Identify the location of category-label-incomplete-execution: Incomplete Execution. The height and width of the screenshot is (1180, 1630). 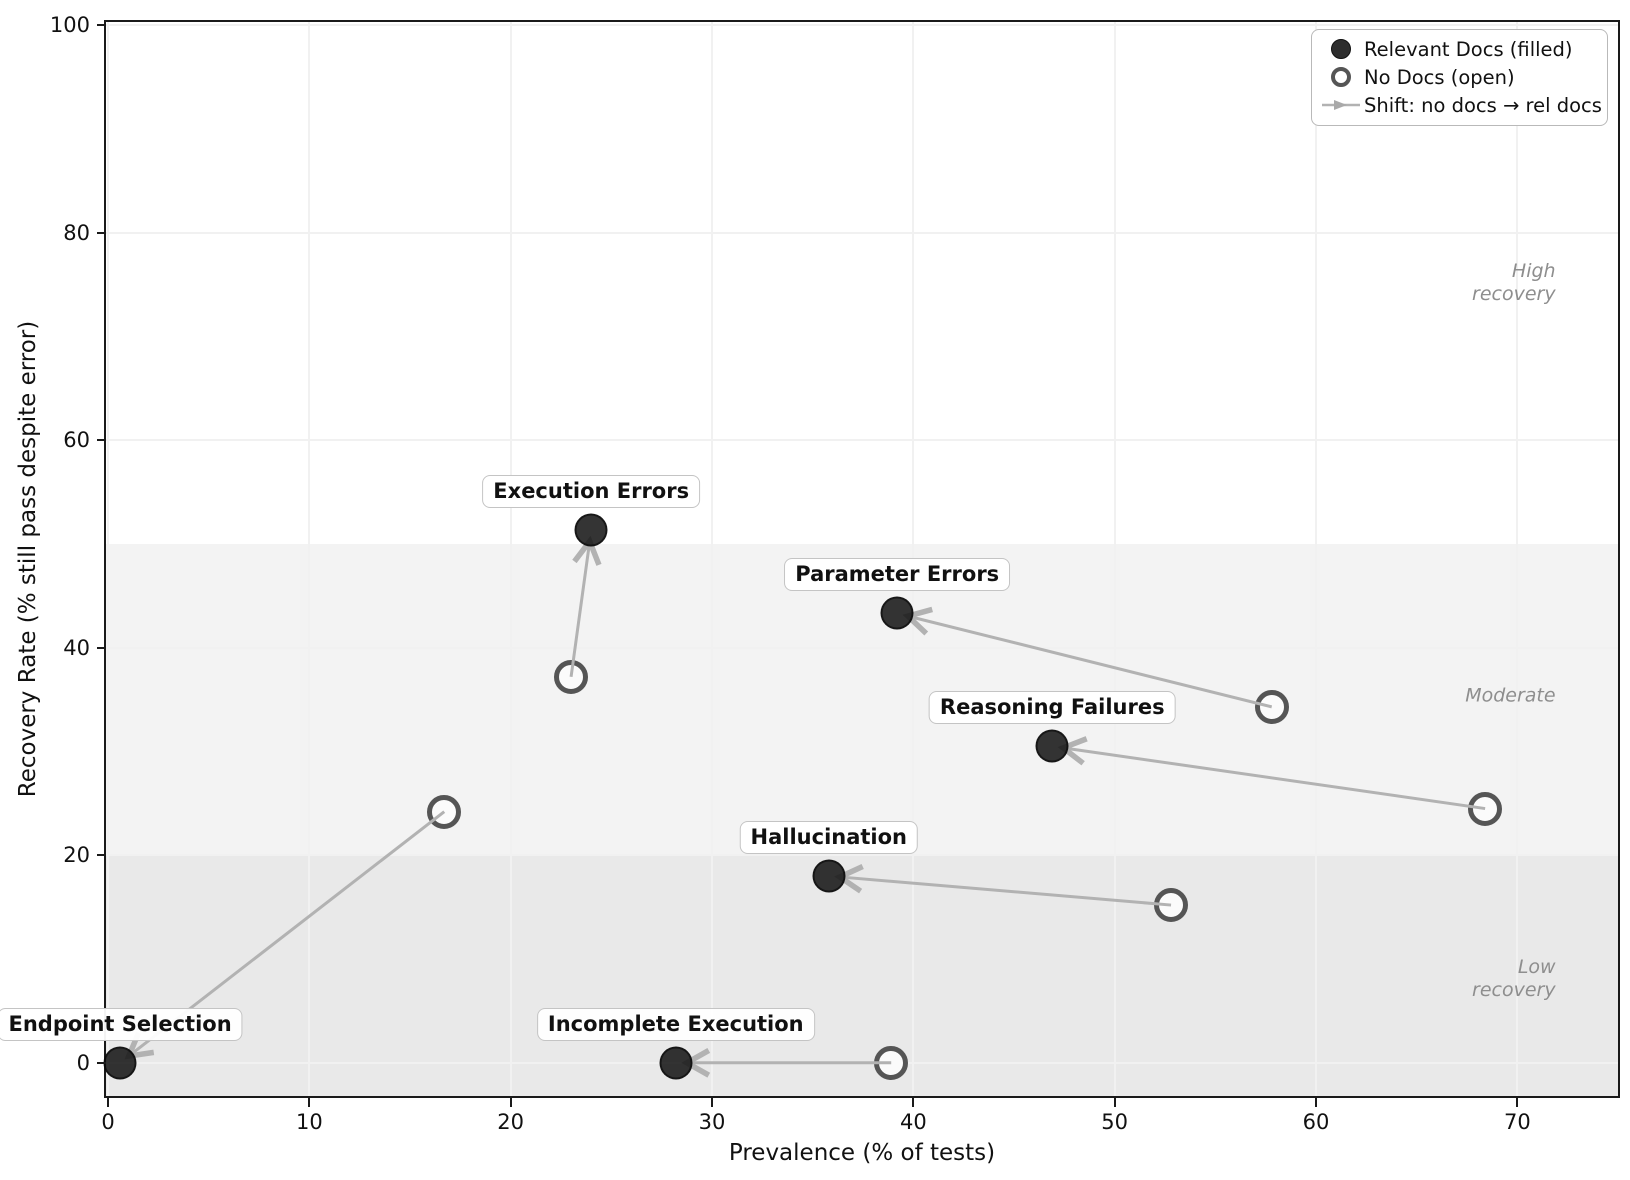
(675, 1024).